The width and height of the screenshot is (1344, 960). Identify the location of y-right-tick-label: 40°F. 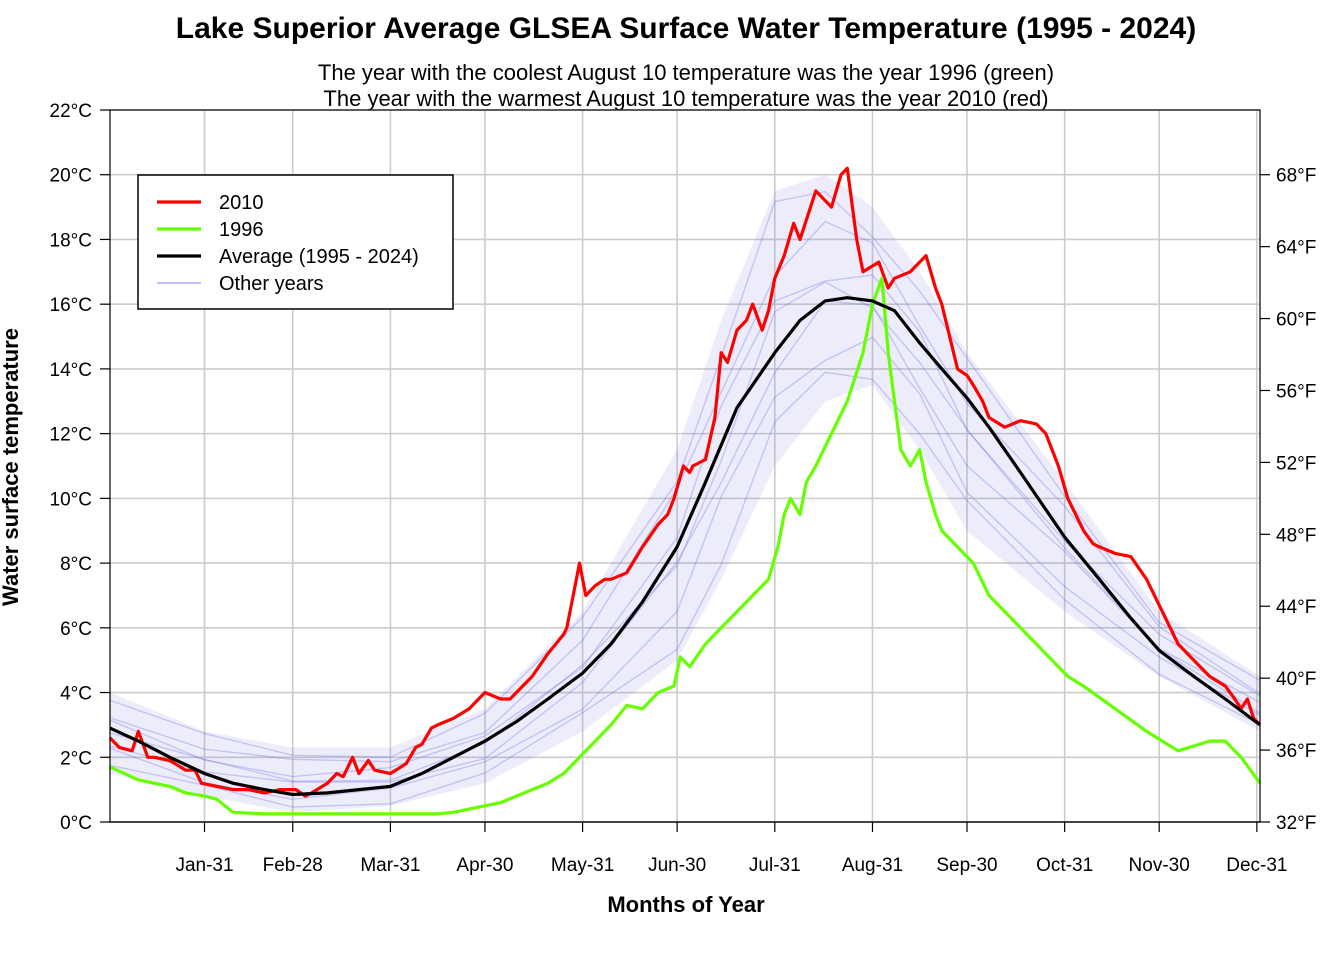
(1296, 679).